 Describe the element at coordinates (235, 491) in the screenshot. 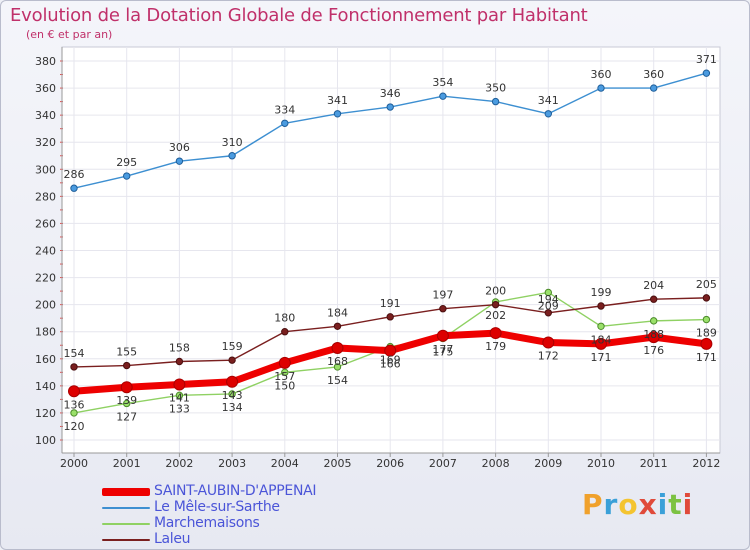

I see `legend-label-saint-aubin: SAINT-AUBIN-D'APPENAI` at that location.